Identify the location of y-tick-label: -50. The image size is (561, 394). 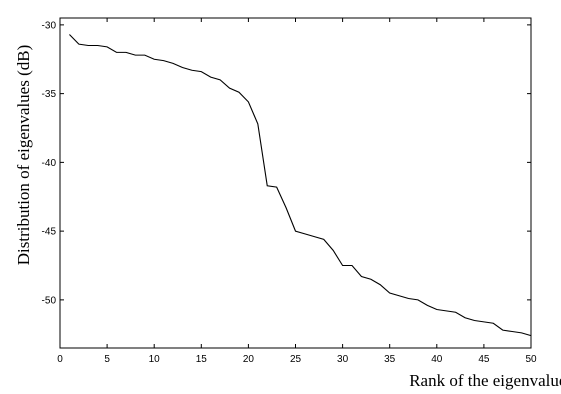
(49, 300).